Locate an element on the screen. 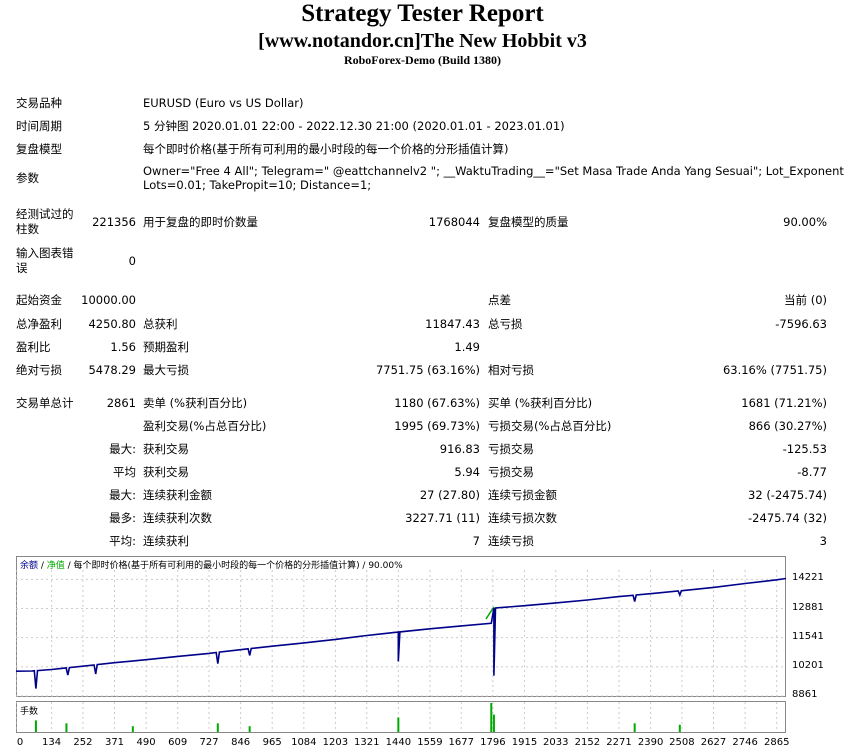 This screenshot has width=845, height=755. max-consec-profit-count-value: 3227.71 (11) is located at coordinates (442, 518).